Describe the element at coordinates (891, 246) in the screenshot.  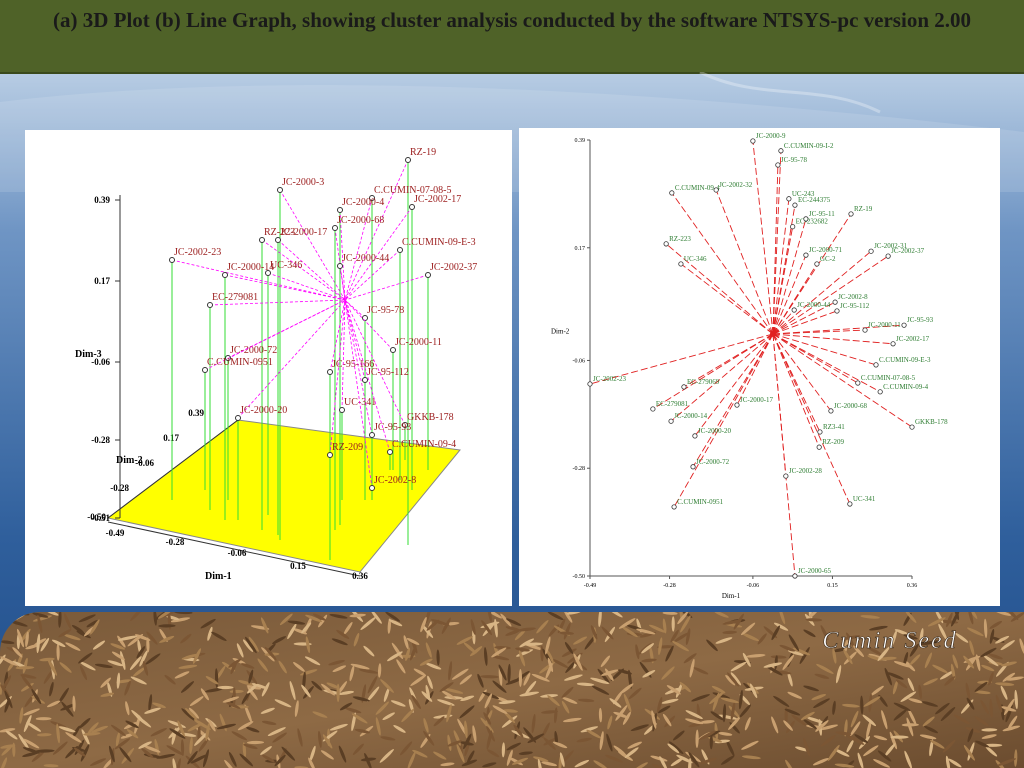
I see `point-label: JC-2002-31` at that location.